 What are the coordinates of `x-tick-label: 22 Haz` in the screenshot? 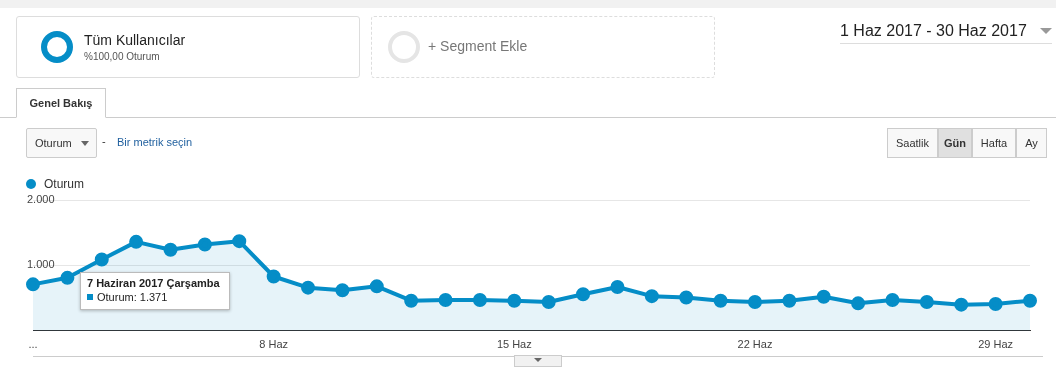 It's located at (755, 344).